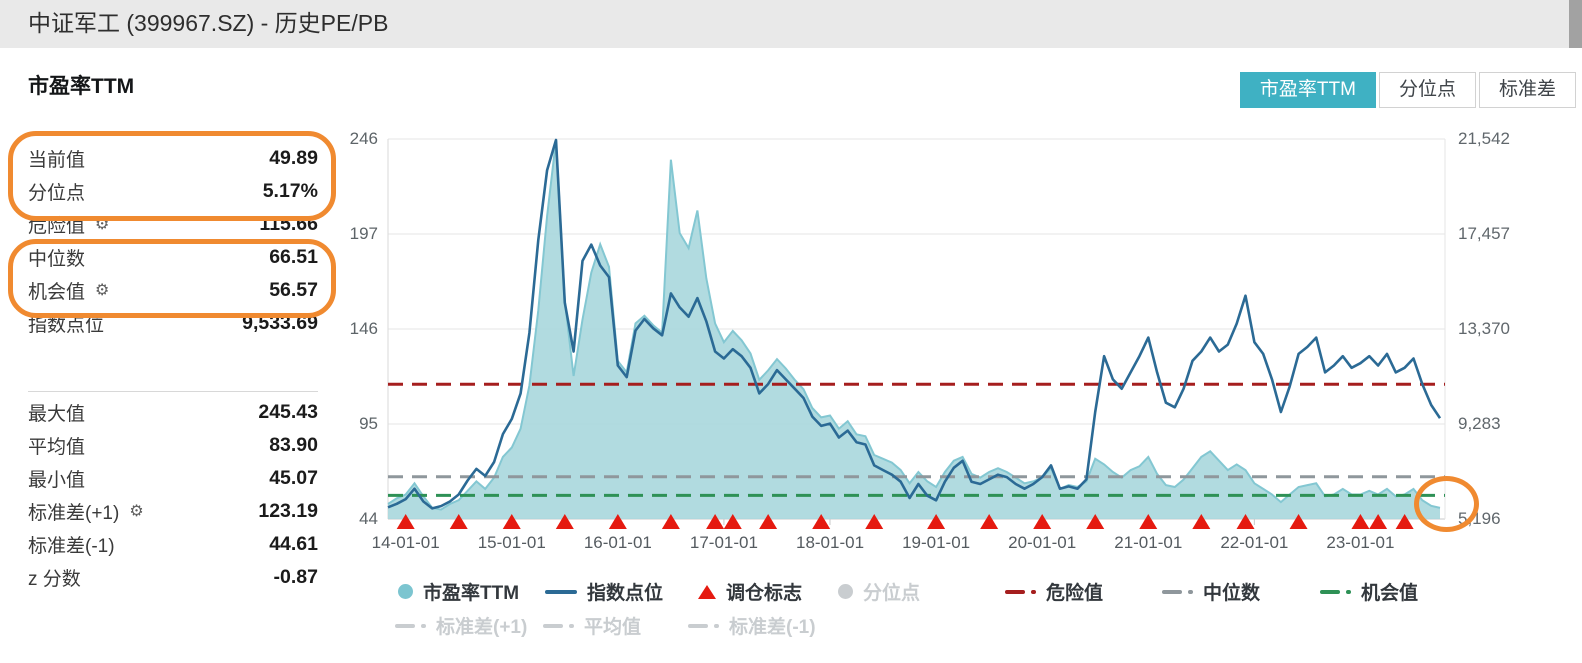 The width and height of the screenshot is (1582, 663). What do you see at coordinates (936, 542) in the screenshot?
I see `x-axis-label: 19-01-01` at bounding box center [936, 542].